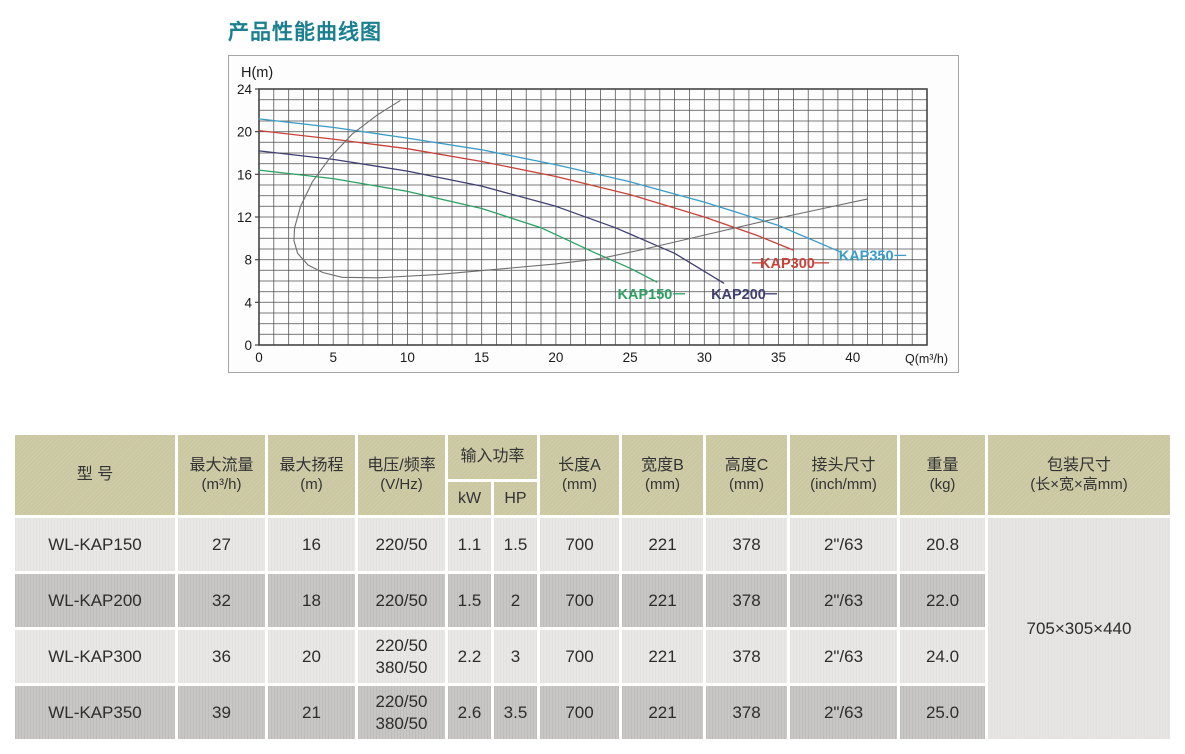 The height and width of the screenshot is (754, 1185). I want to click on x-tick-label: 40, so click(852, 357).